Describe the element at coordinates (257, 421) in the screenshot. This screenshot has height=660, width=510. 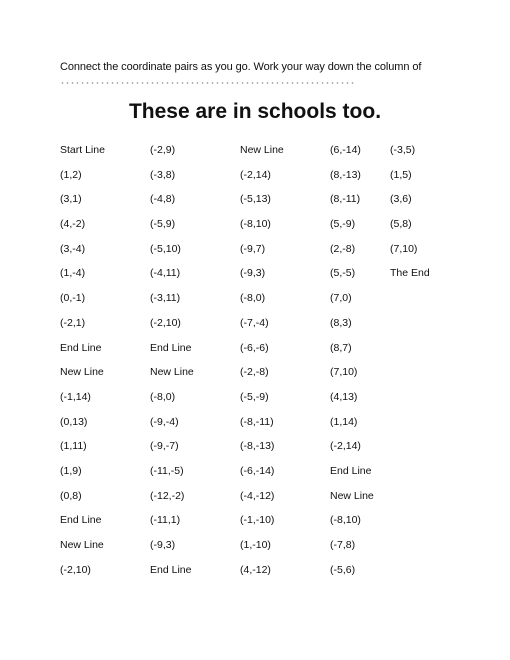
I see `list-item: (-8,-11)` at that location.